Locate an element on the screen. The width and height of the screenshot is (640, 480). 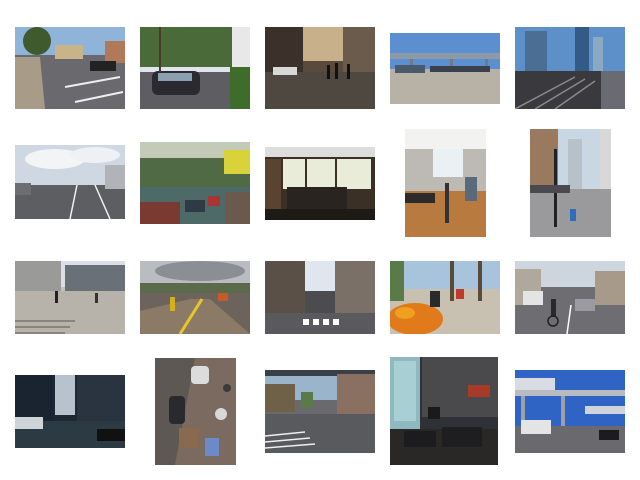
thumbnail-highway-cloudy-sky is located at coordinates (70, 182).